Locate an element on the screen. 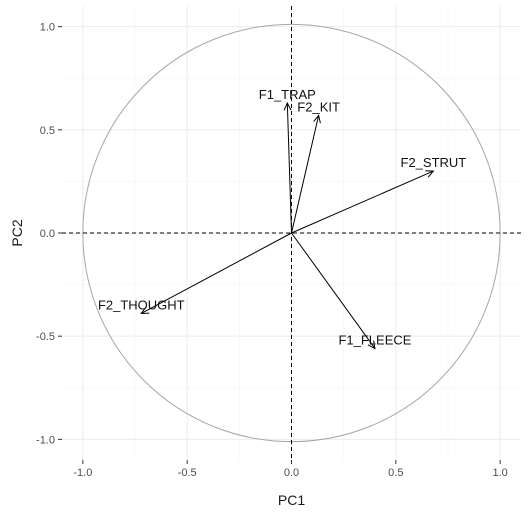 The height and width of the screenshot is (515, 532). x-tick-label: 0.0 is located at coordinates (291, 473).